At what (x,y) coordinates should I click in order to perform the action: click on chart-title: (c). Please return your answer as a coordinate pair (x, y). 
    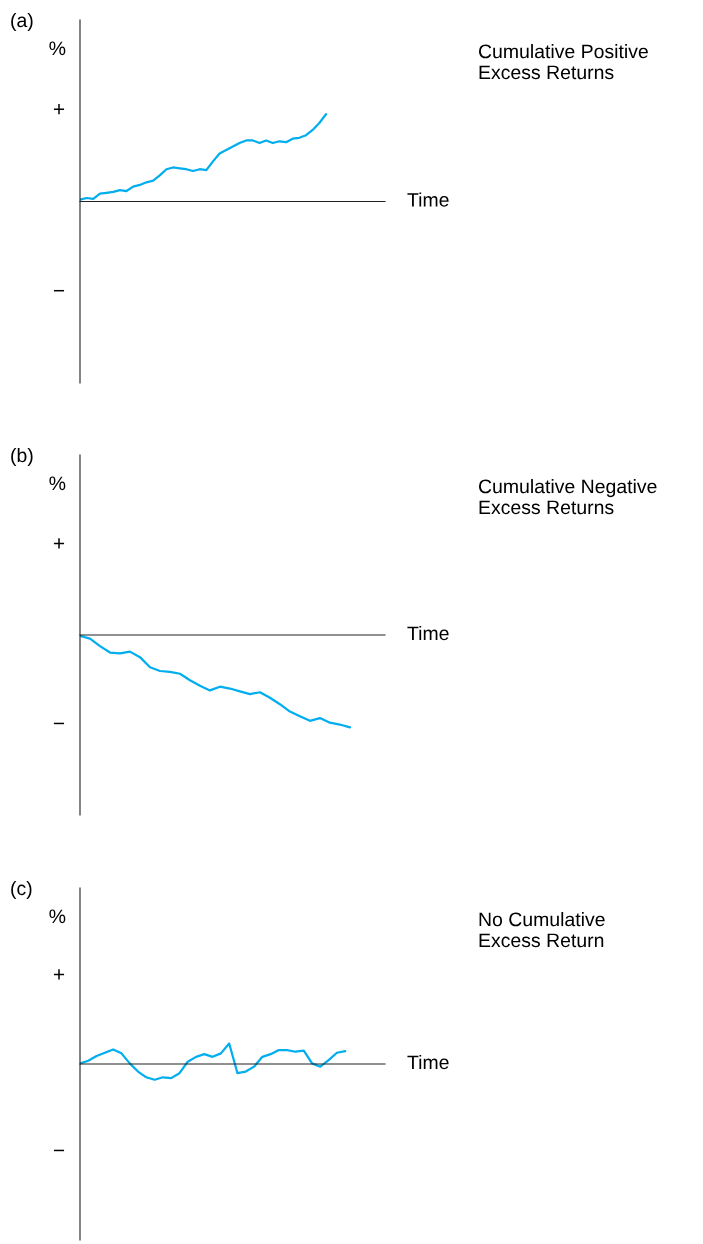
    Looking at the image, I should click on (21, 890).